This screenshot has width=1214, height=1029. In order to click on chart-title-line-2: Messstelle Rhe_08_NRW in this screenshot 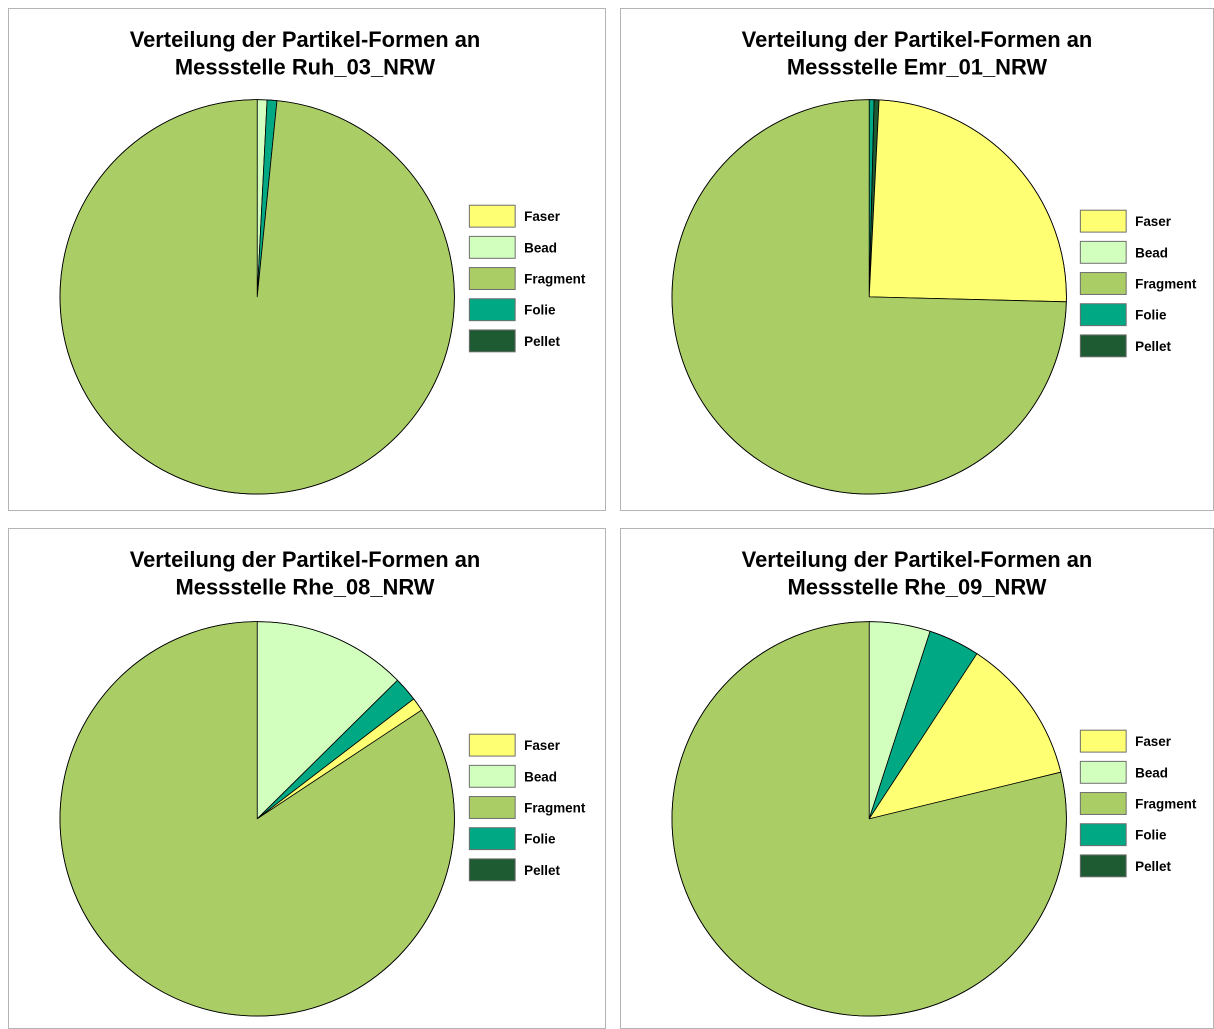, I will do `click(305, 587)`.